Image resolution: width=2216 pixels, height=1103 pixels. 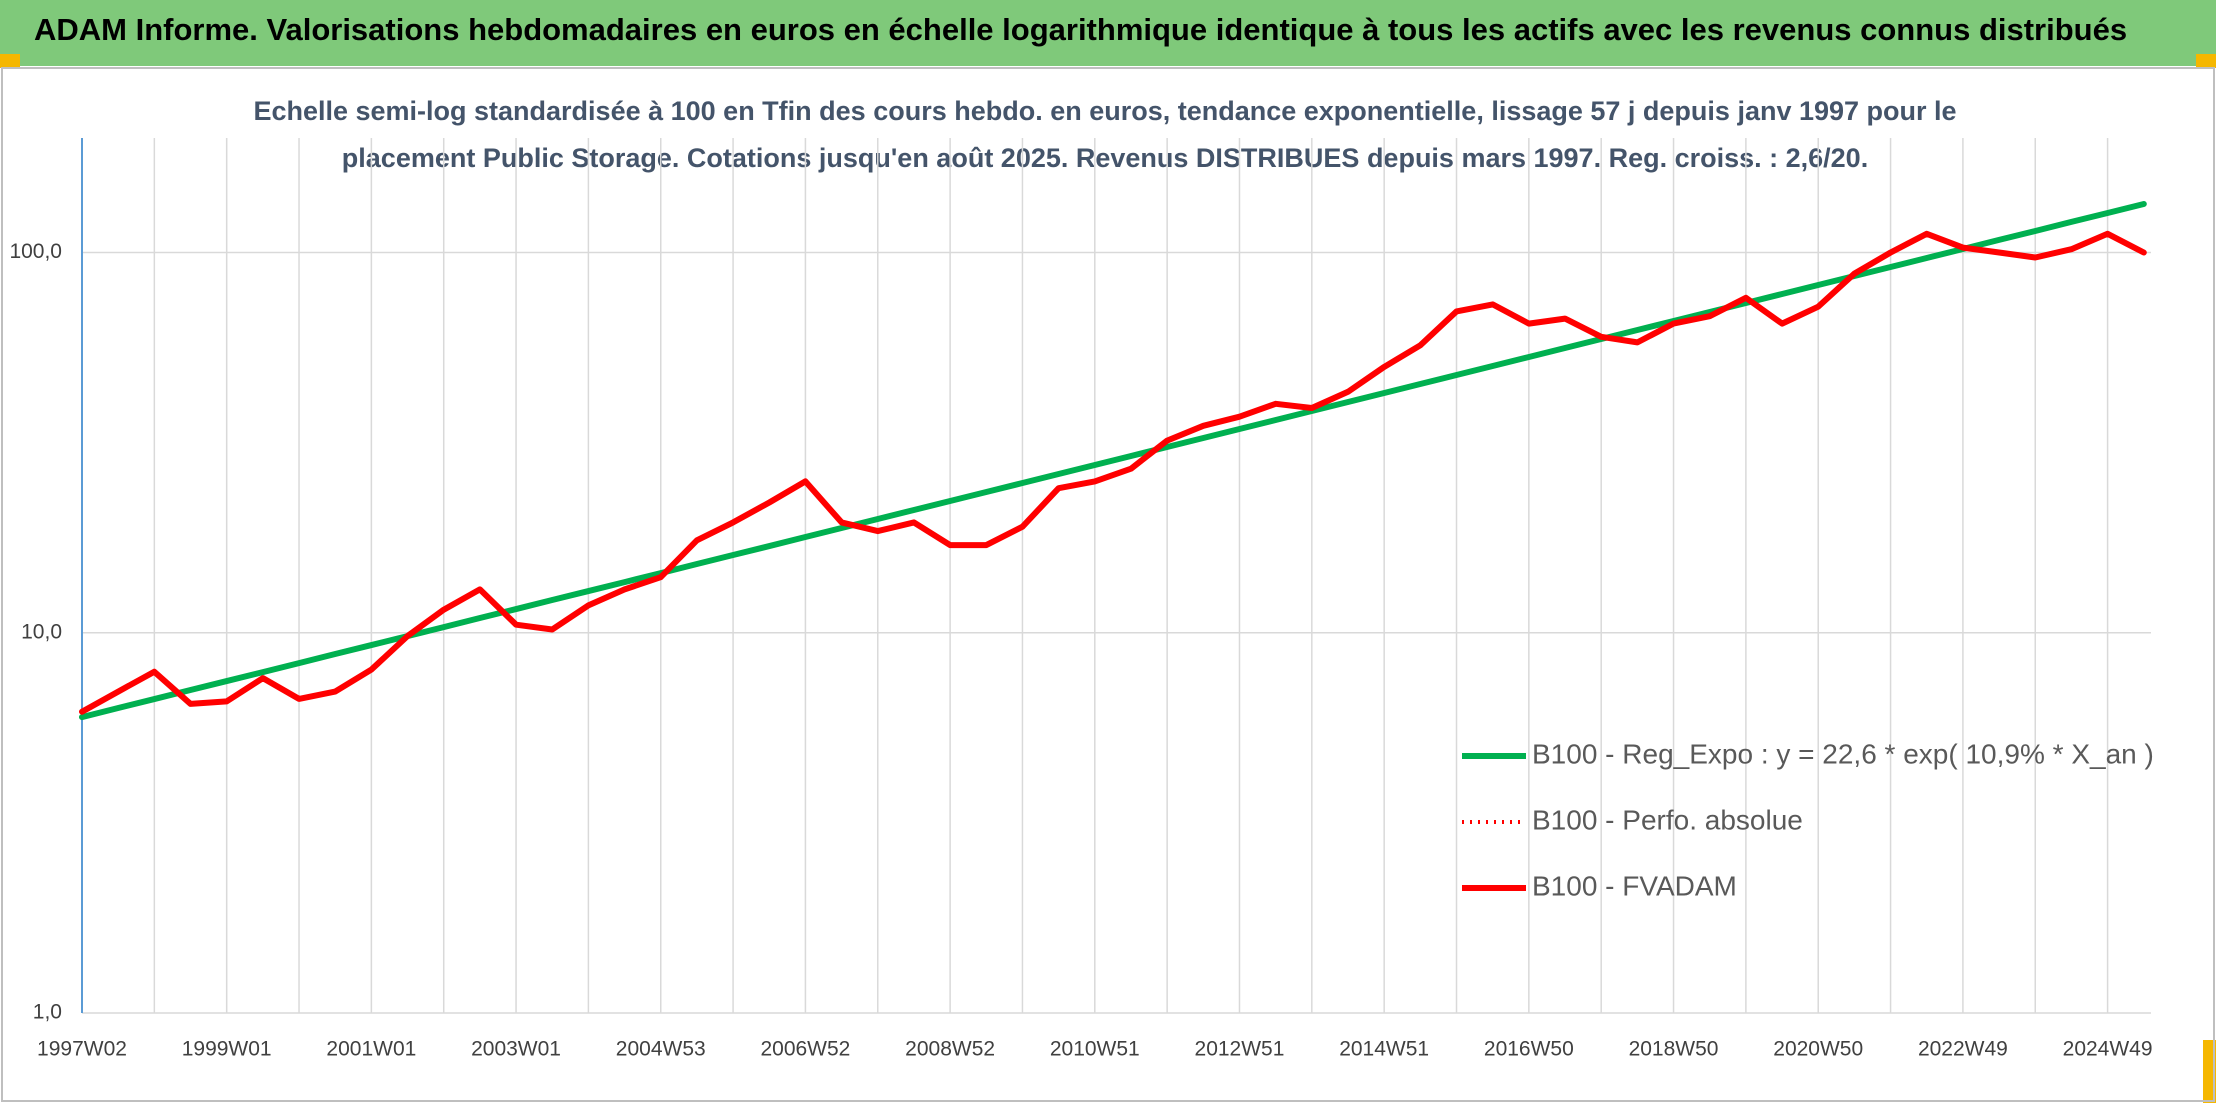 What do you see at coordinates (661, 1049) in the screenshot?
I see `x-tick-label: 2004W53` at bounding box center [661, 1049].